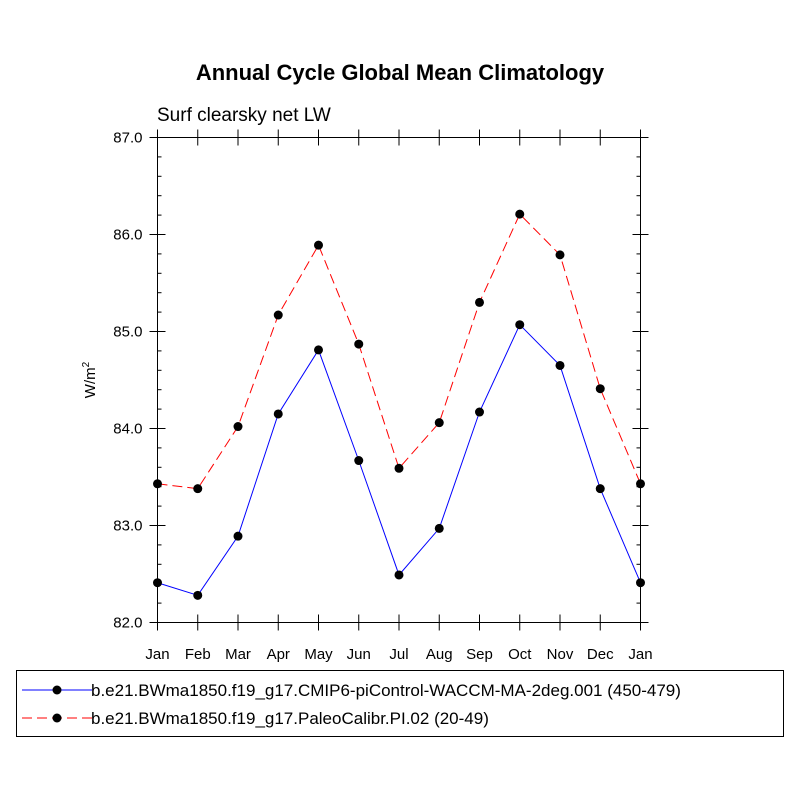 Image resolution: width=800 pixels, height=800 pixels. I want to click on x-tick-label: Jun, so click(359, 654).